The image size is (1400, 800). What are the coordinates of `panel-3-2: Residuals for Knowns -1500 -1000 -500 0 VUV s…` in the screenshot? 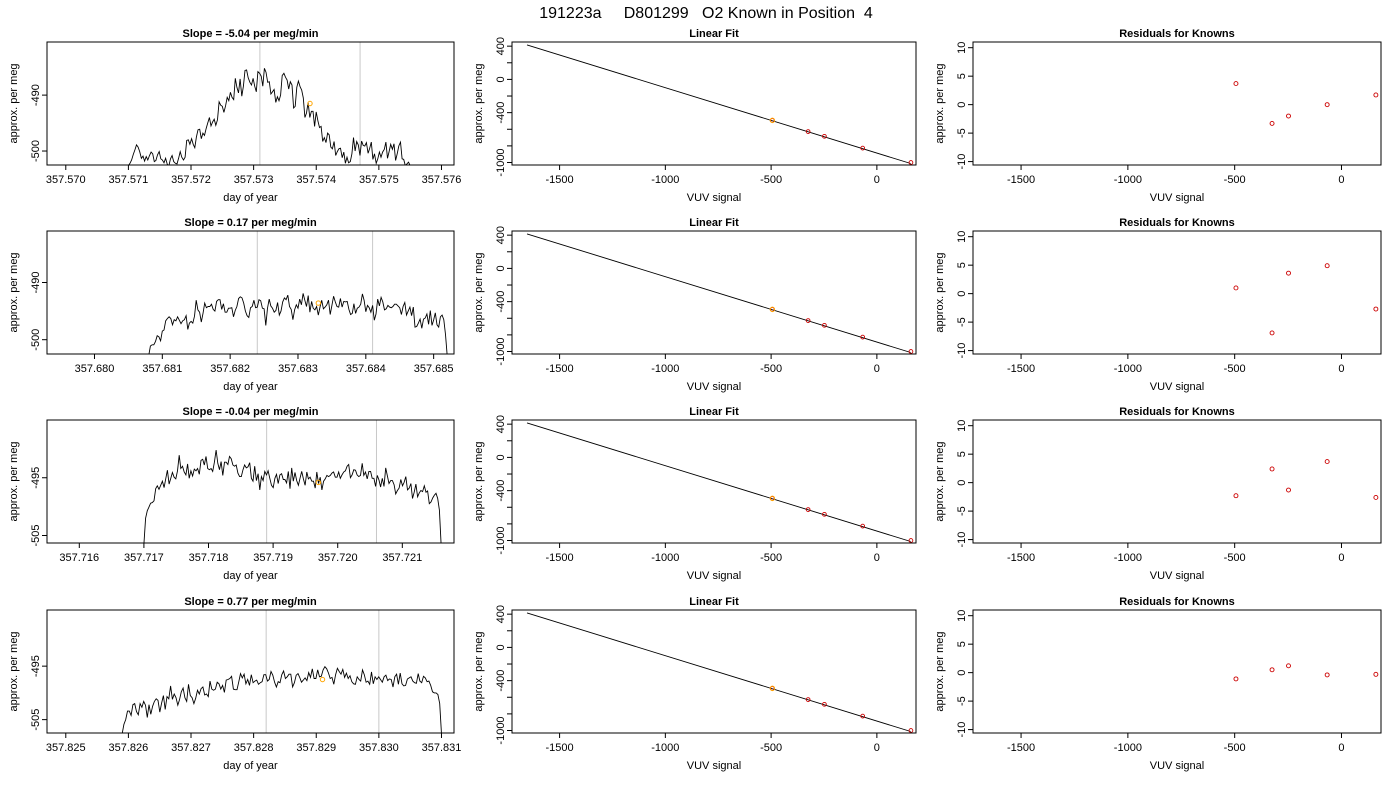 It's located at (1158, 684).